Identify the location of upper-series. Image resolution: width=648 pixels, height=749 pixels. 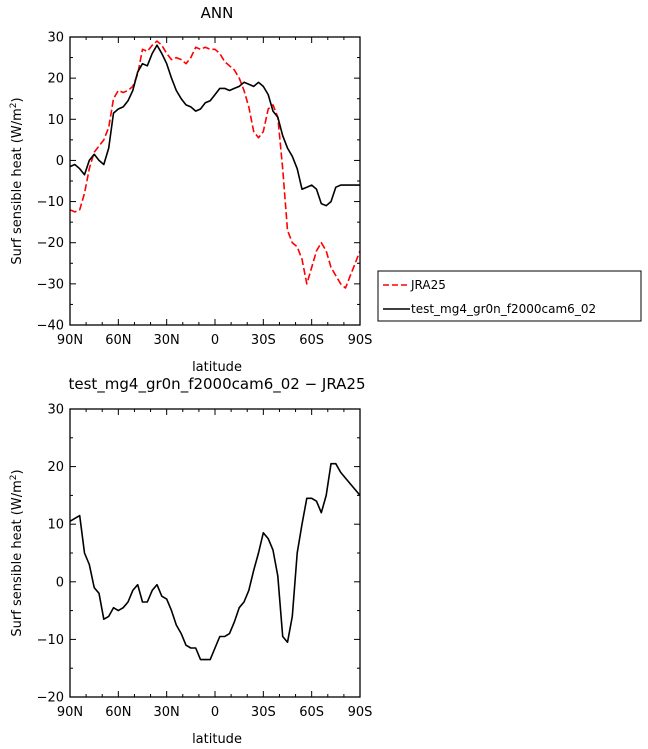
(215, 164).